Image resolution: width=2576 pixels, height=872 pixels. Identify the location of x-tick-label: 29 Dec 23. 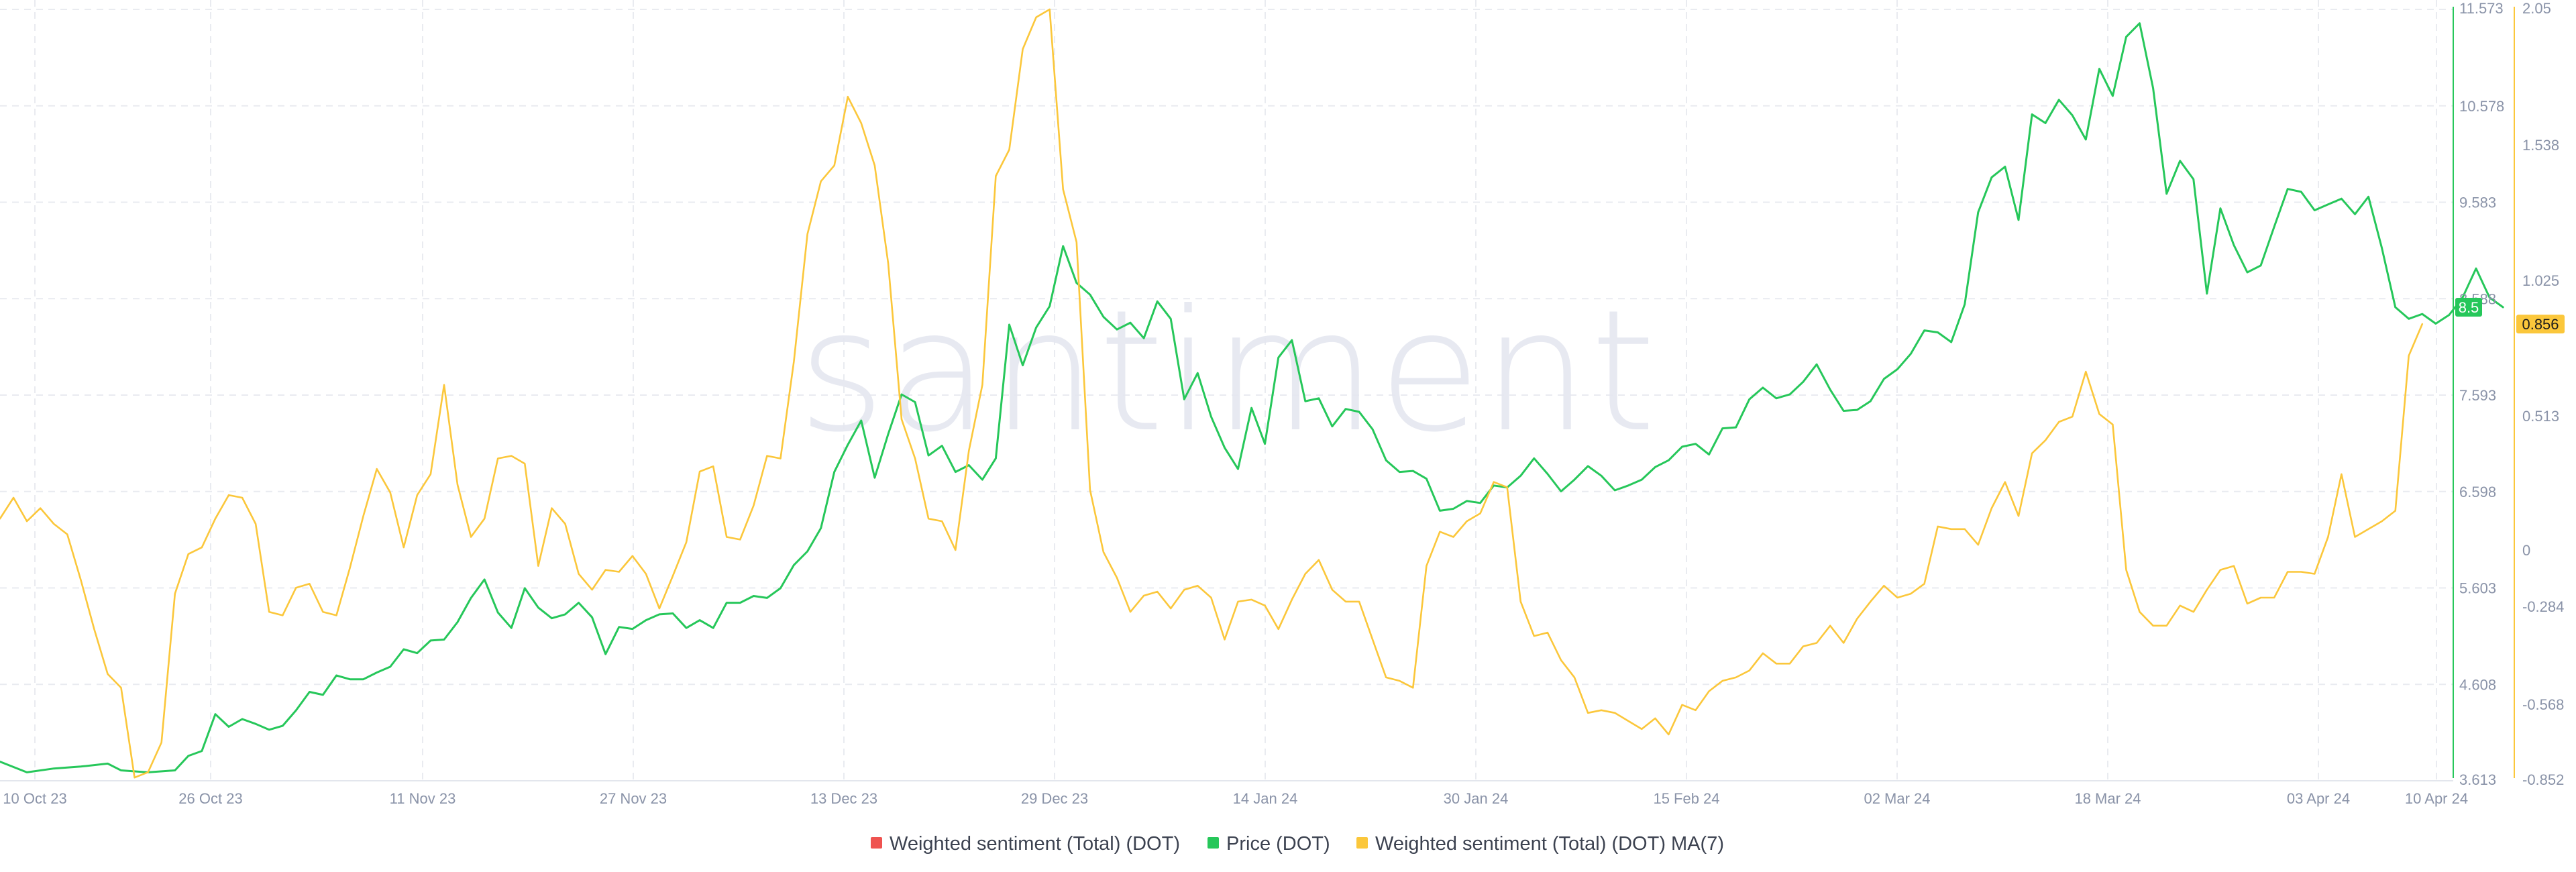
(1054, 798).